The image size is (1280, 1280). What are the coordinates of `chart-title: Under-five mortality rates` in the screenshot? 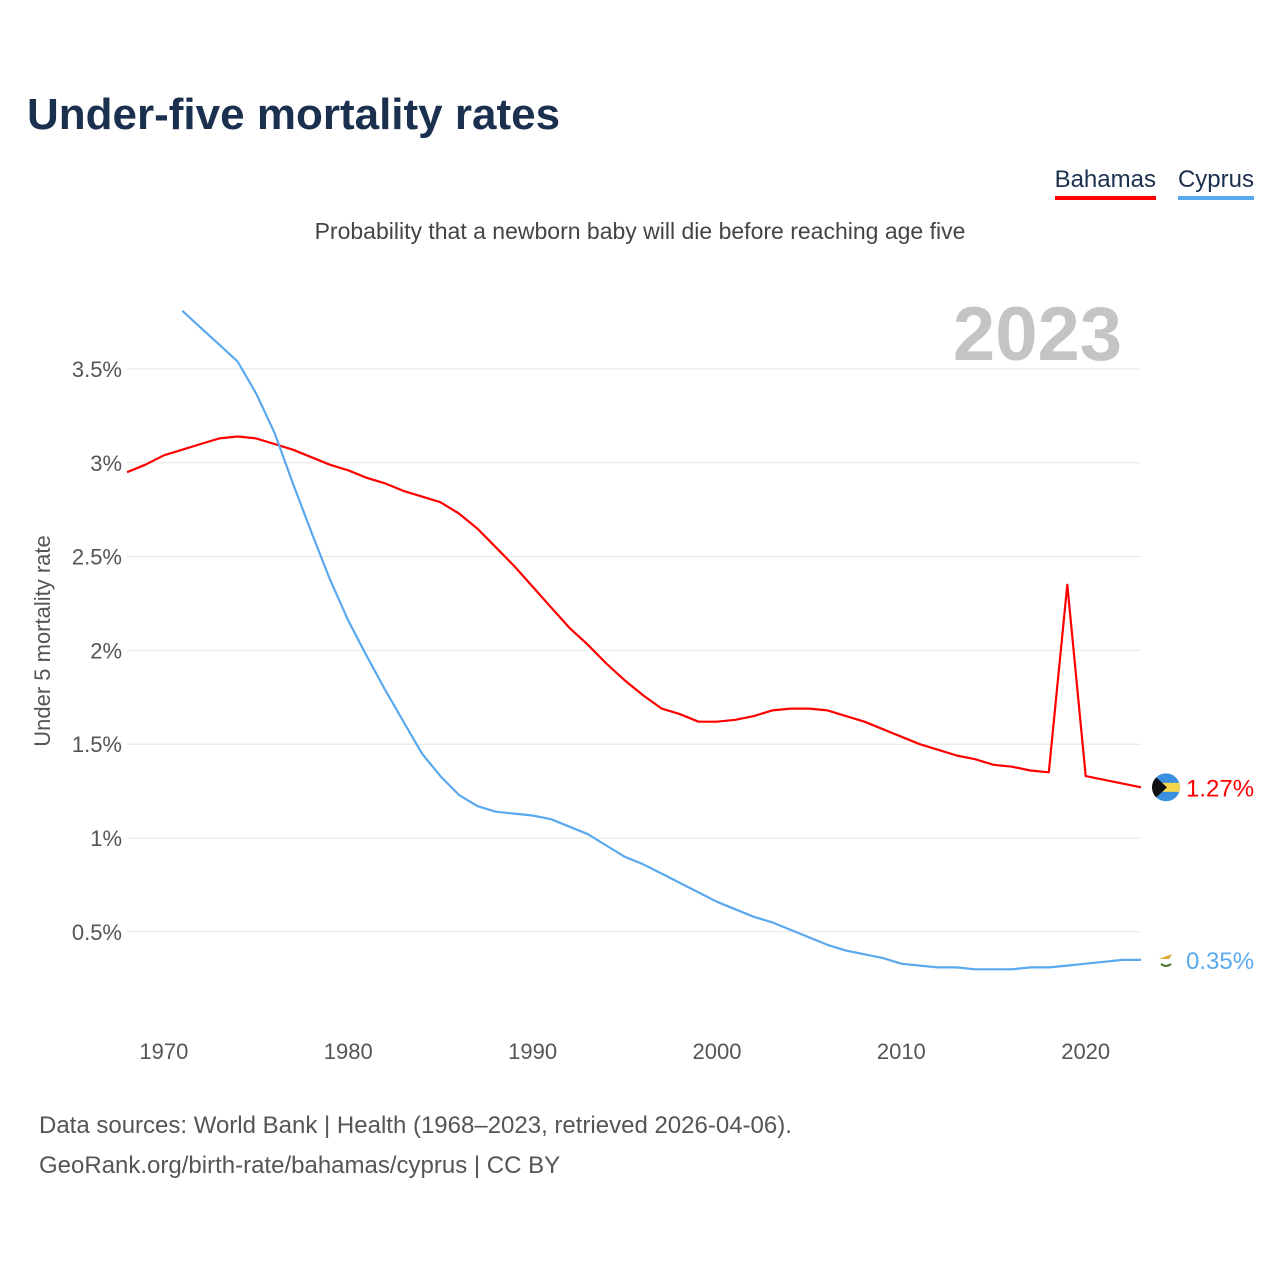 It's located at (294, 114).